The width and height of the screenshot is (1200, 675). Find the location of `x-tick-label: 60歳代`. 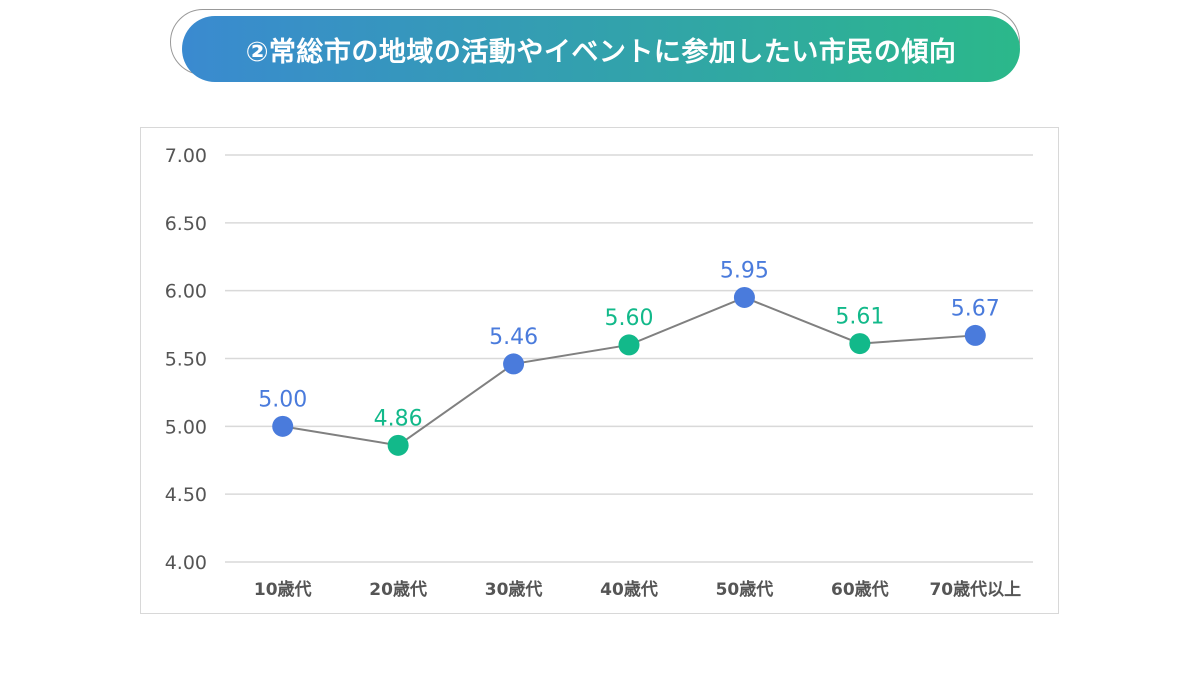

x-tick-label: 60歳代 is located at coordinates (860, 589).